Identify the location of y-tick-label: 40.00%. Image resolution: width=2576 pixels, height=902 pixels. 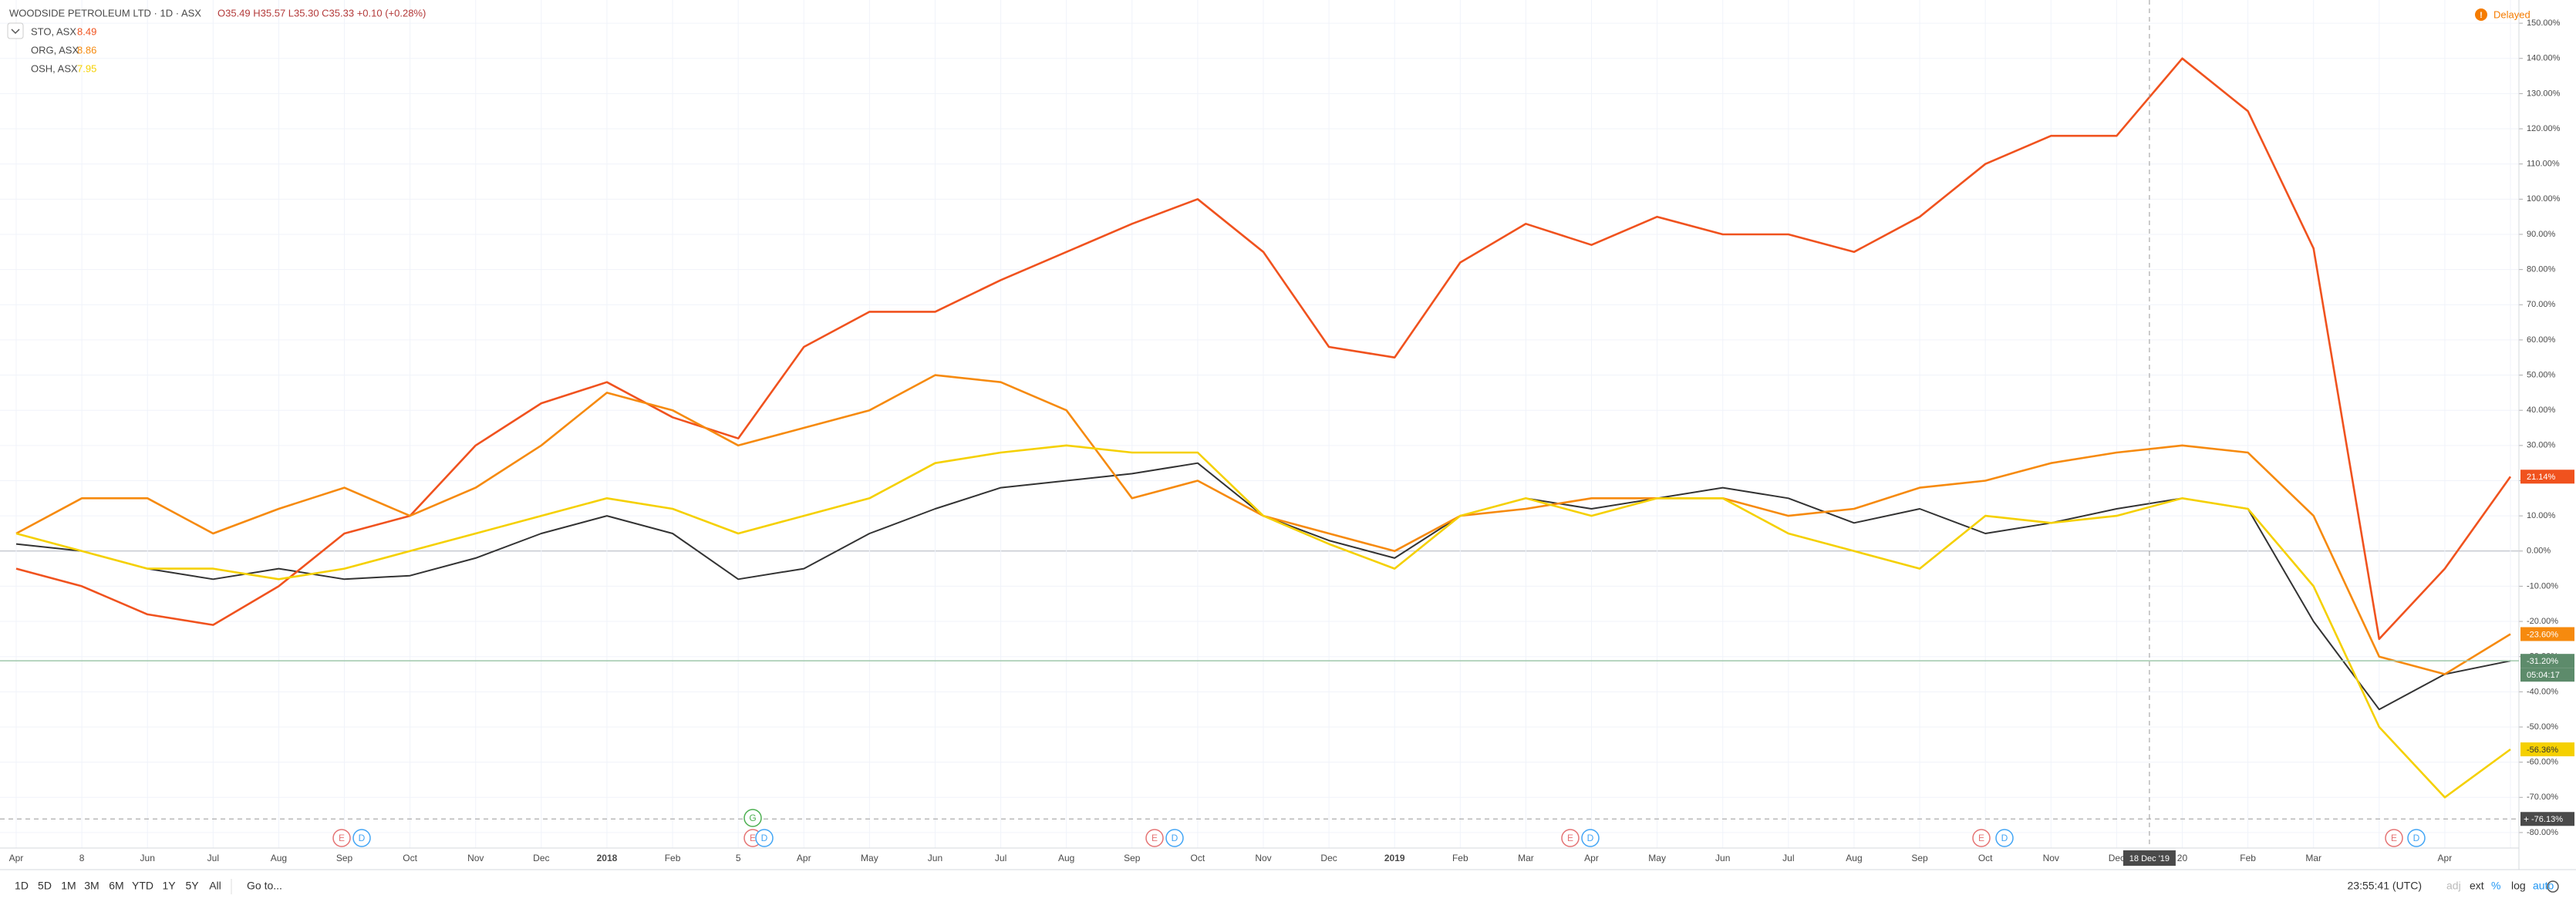
(2541, 411).